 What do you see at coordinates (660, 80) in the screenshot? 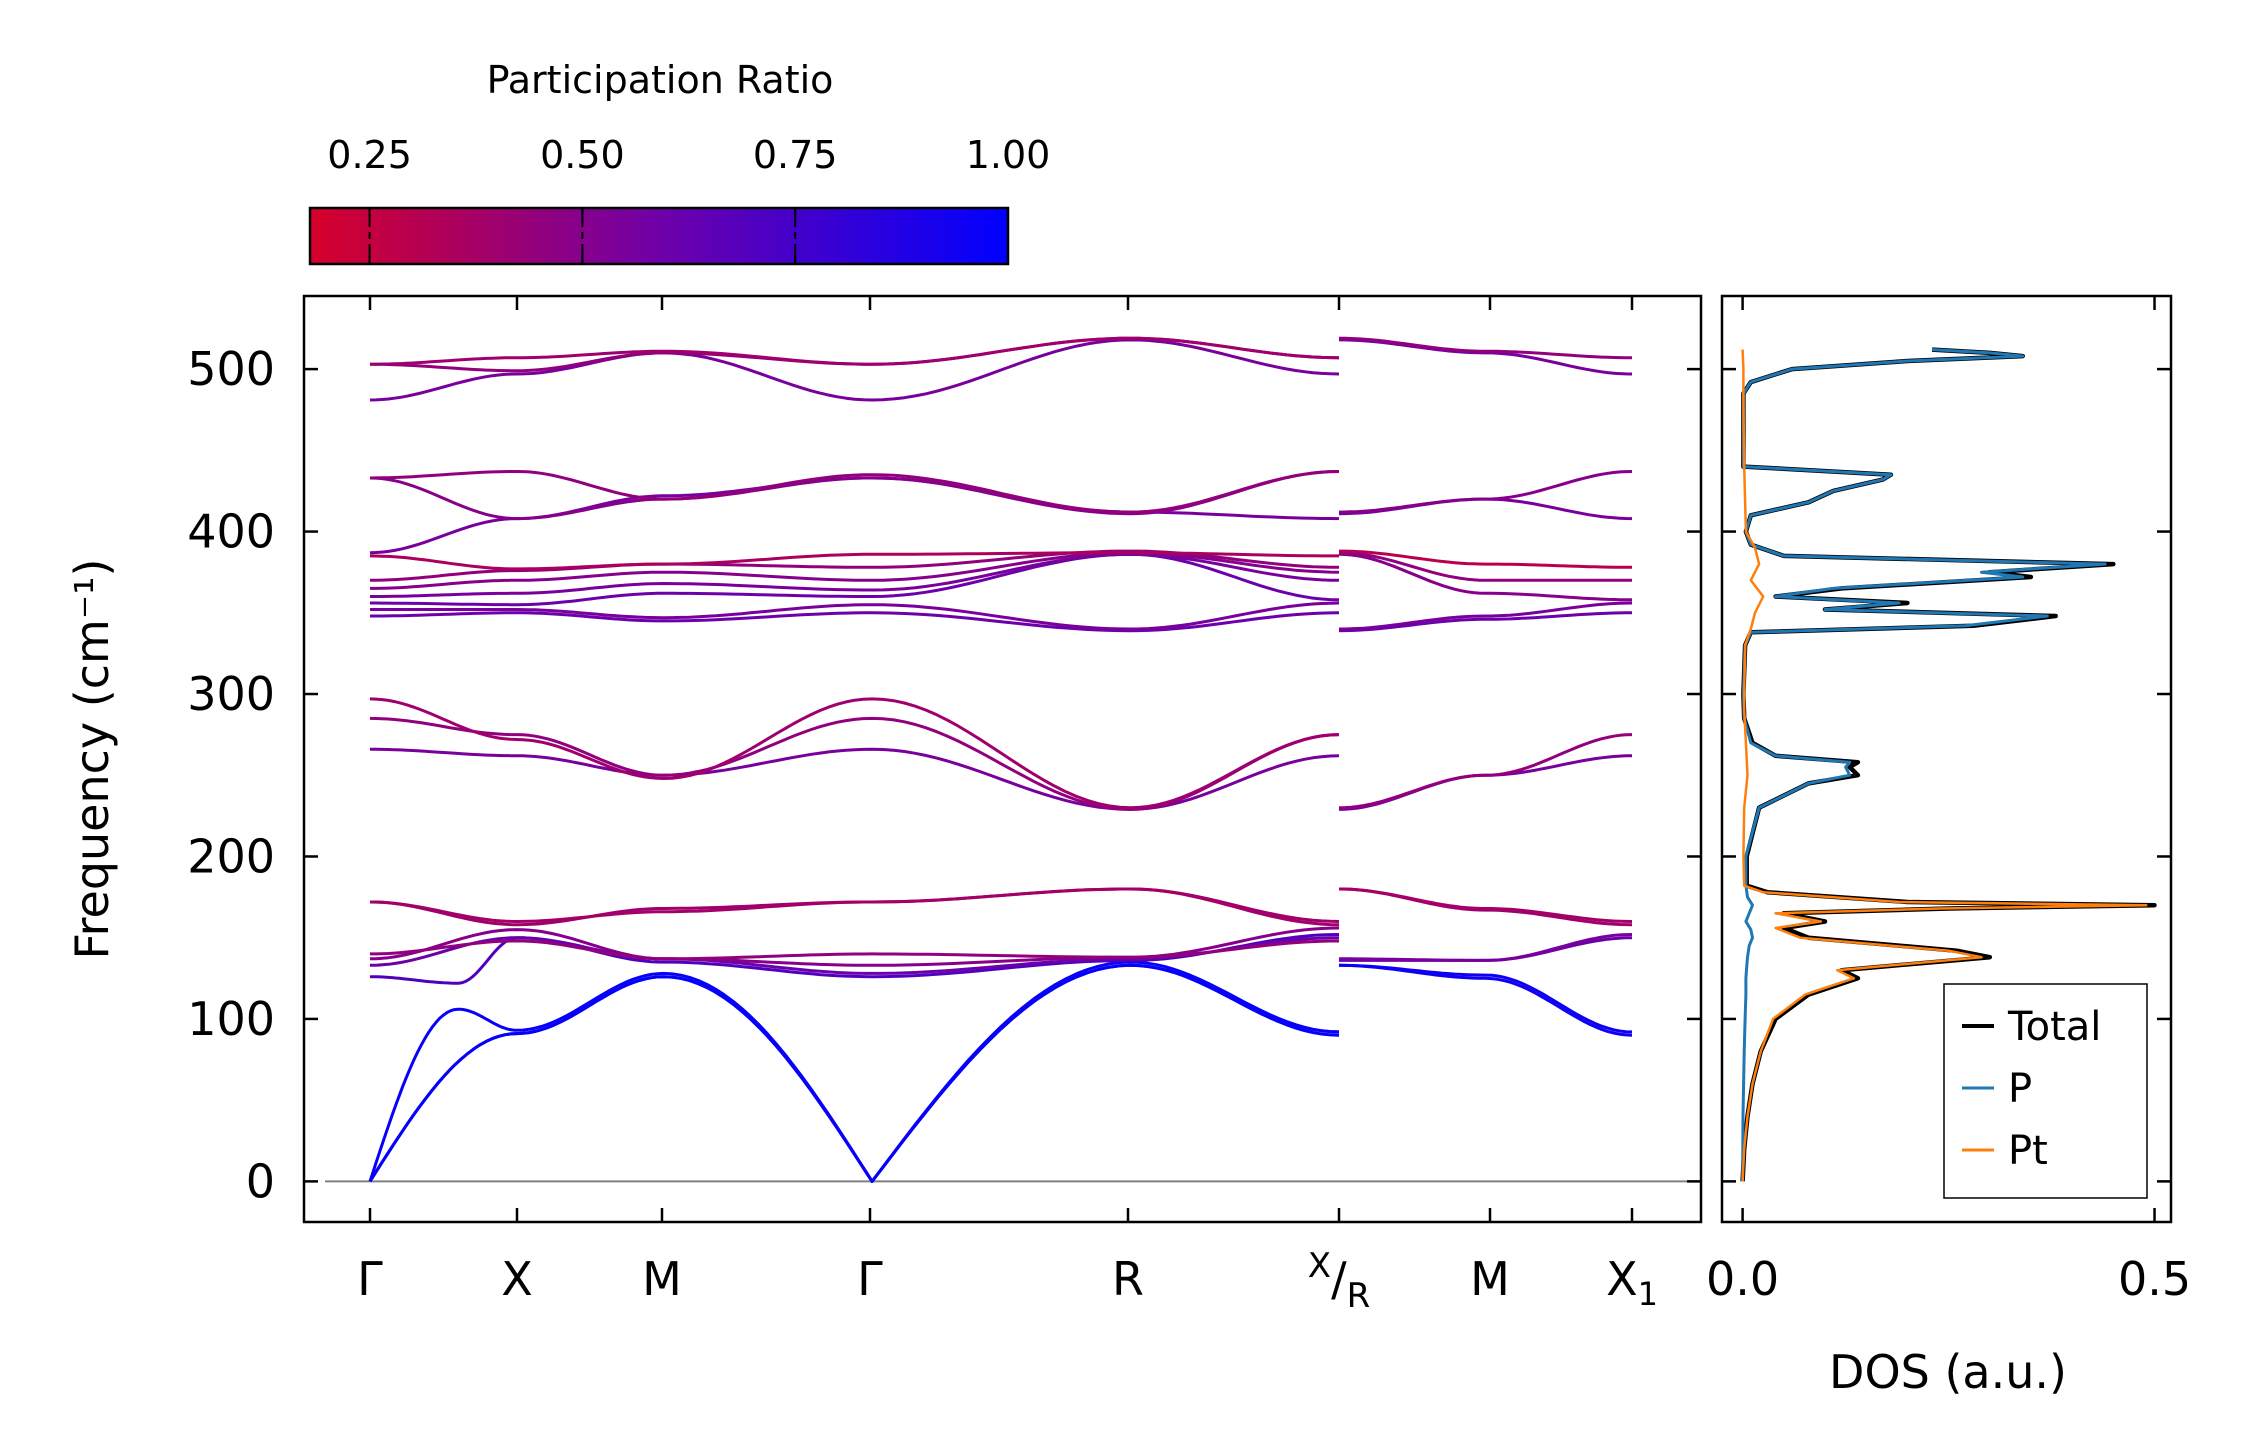
I see `colorbar-title: Participation Ratio` at bounding box center [660, 80].